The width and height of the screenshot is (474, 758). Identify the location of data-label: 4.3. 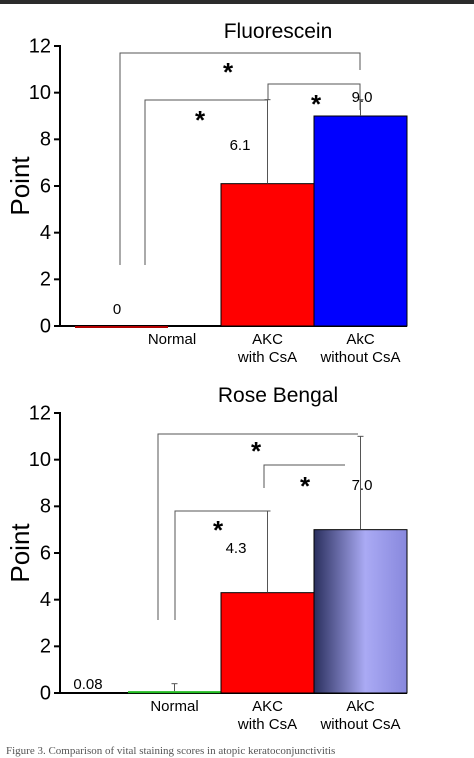
(236, 548).